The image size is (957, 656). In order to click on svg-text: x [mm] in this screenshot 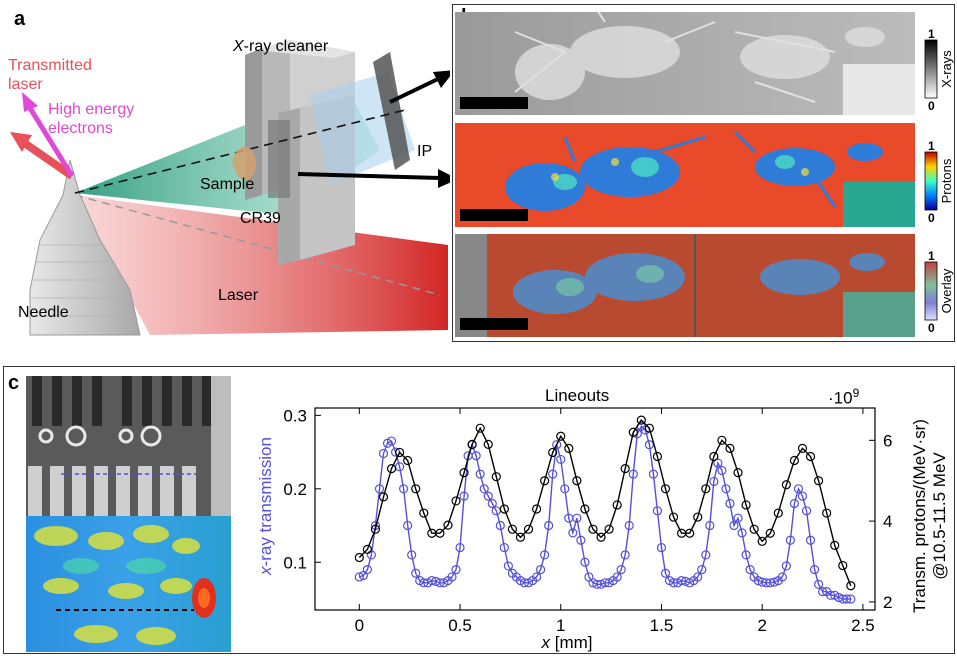, I will do `click(567, 642)`.